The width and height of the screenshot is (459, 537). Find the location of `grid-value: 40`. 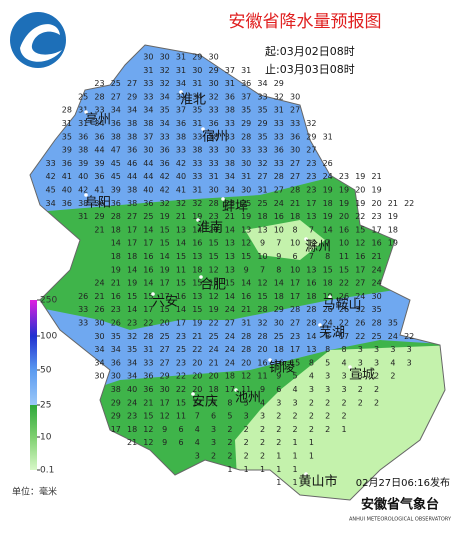

grid-value: 40 is located at coordinates (67, 190).